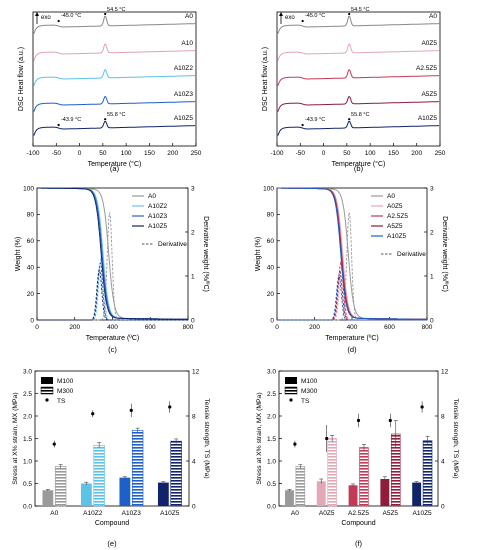 This screenshot has height=550, width=477. I want to click on y-tick-label: 0.5, so click(271, 484).